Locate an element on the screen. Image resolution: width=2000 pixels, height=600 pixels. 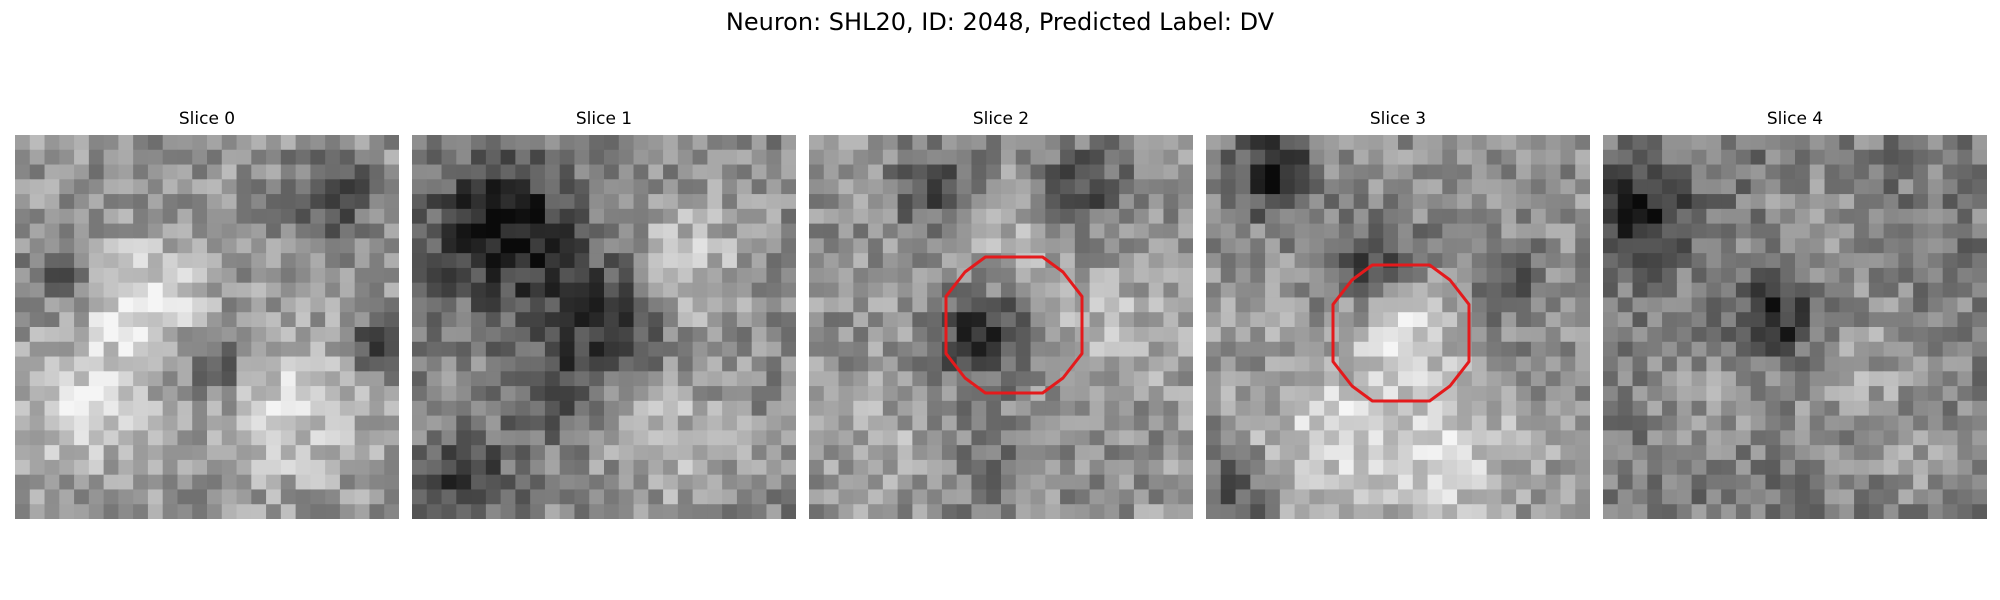
slice-panel-3: Slice 3 is located at coordinates (1398, 313).